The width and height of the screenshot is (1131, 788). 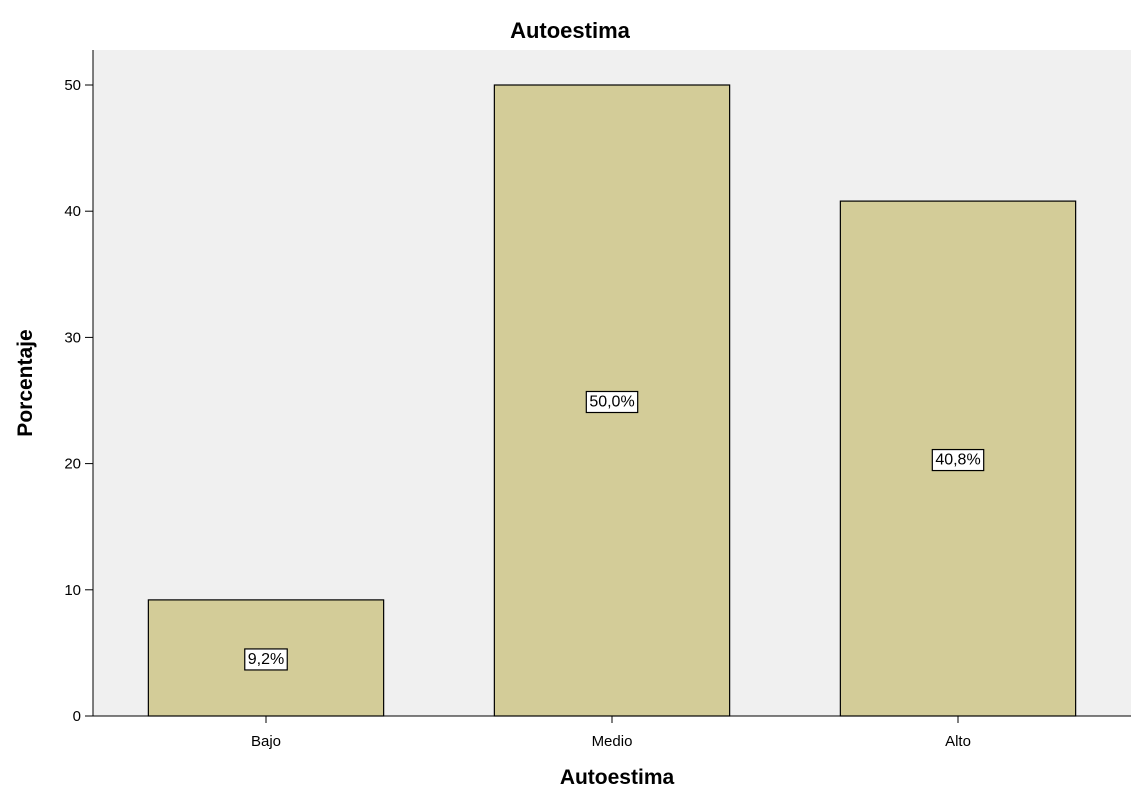 I want to click on y-tick-label: 10, so click(x=72, y=590).